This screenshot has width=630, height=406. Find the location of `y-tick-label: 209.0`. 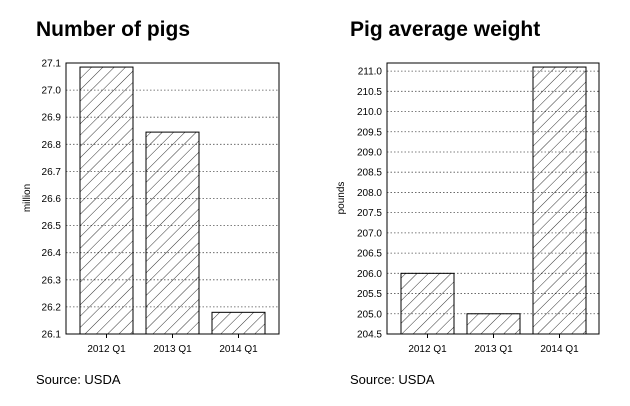

y-tick-label: 209.0 is located at coordinates (369, 152).